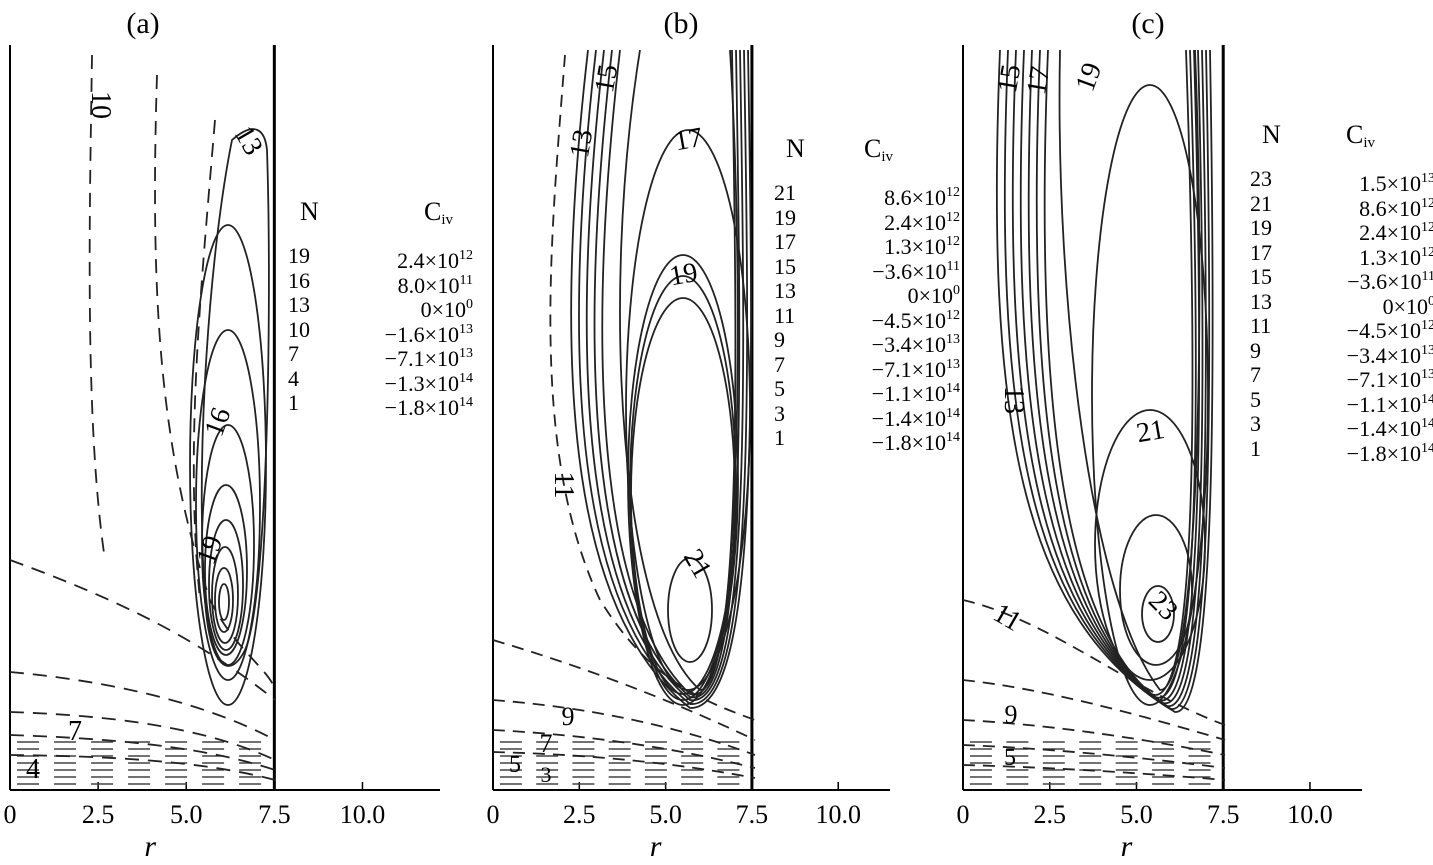 This screenshot has height=865, width=1433. Describe the element at coordinates (916, 271) in the screenshot. I see `legend-level-value: −3.6×10¹¹` at that location.